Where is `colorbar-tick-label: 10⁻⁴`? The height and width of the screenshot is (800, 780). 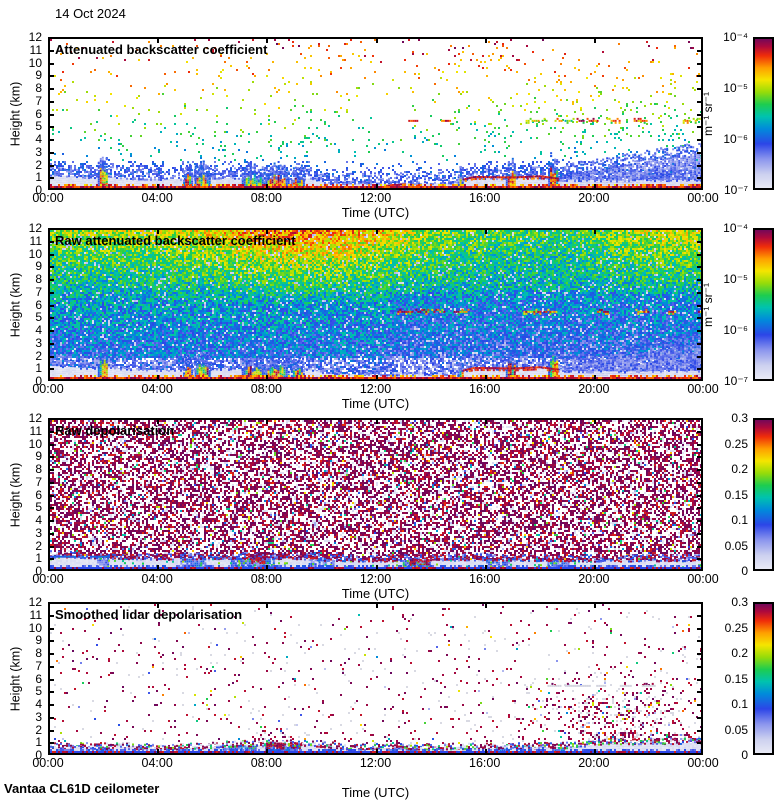
colorbar-tick-label: 10⁻⁴ is located at coordinates (735, 228).